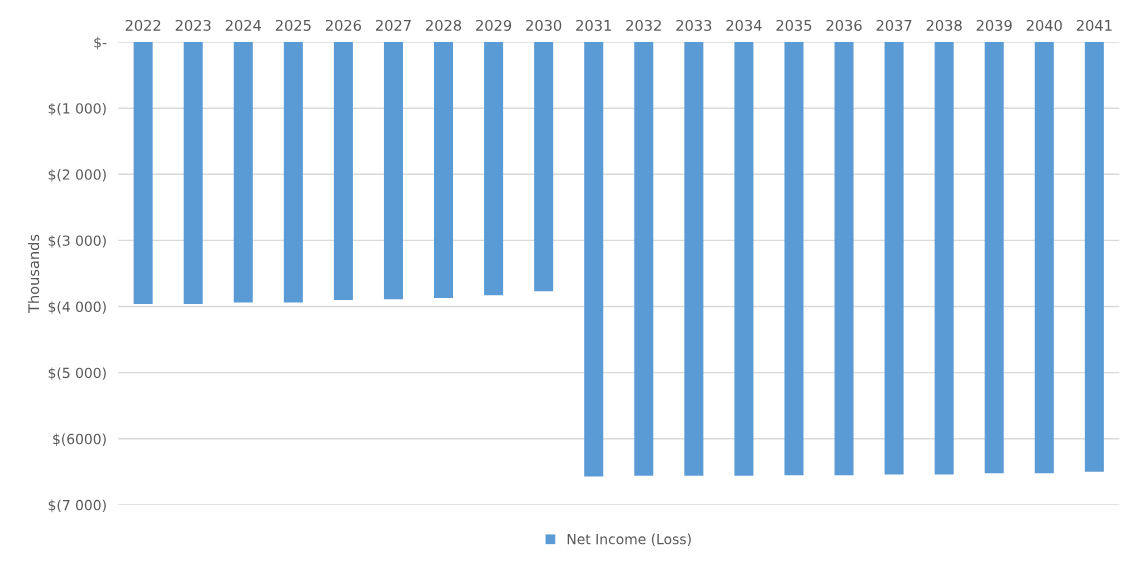  What do you see at coordinates (444, 25) in the screenshot?
I see `x-tick-label: 2028` at bounding box center [444, 25].